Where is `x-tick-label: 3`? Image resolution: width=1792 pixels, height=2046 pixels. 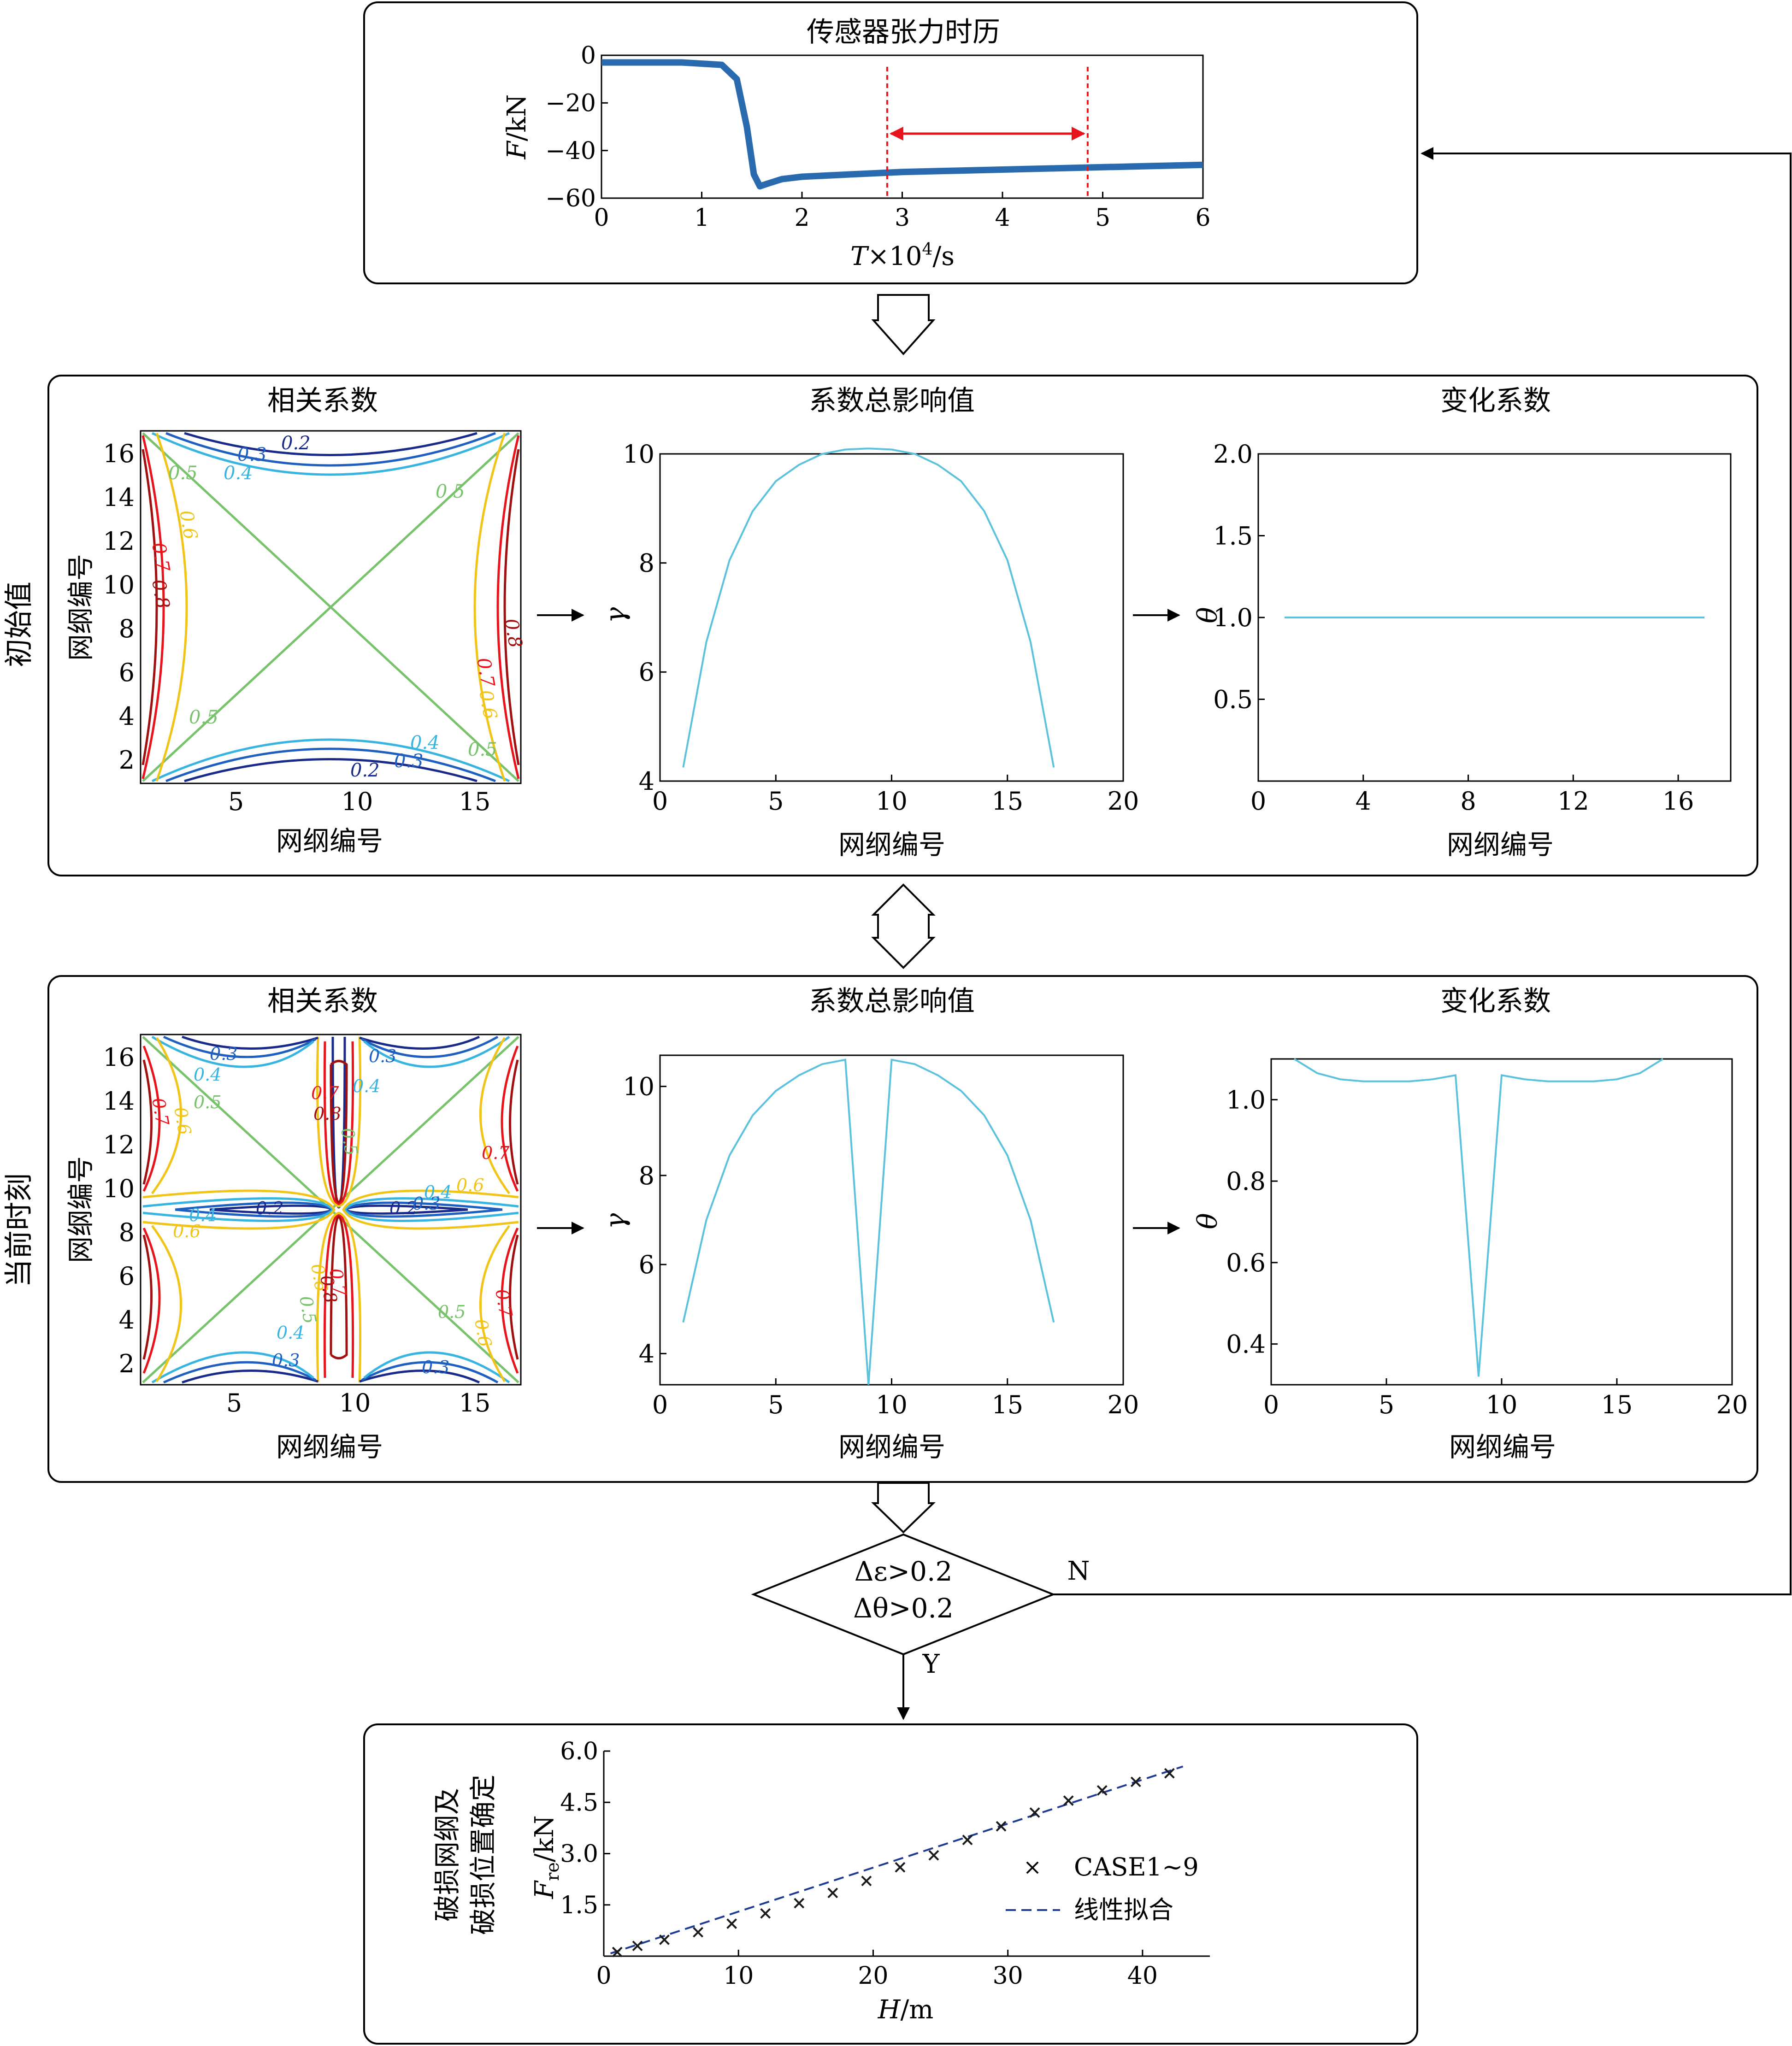
x-tick-label: 3 is located at coordinates (903, 218).